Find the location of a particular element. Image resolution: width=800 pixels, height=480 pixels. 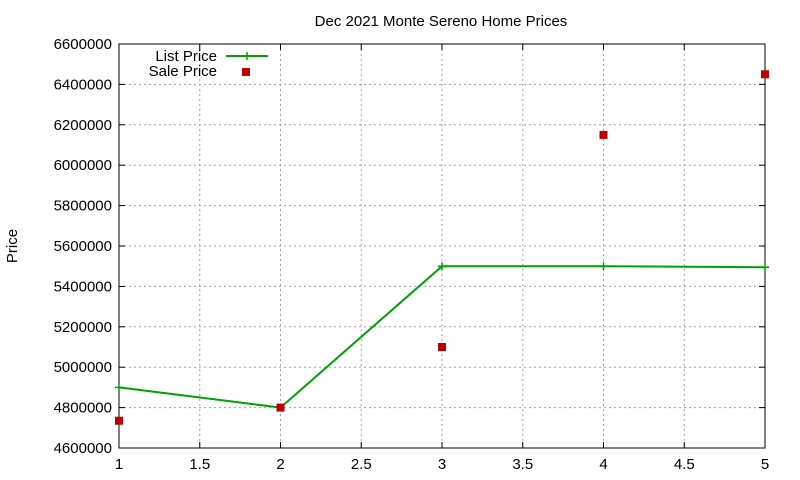

legend-marker-list-price is located at coordinates (247, 56).